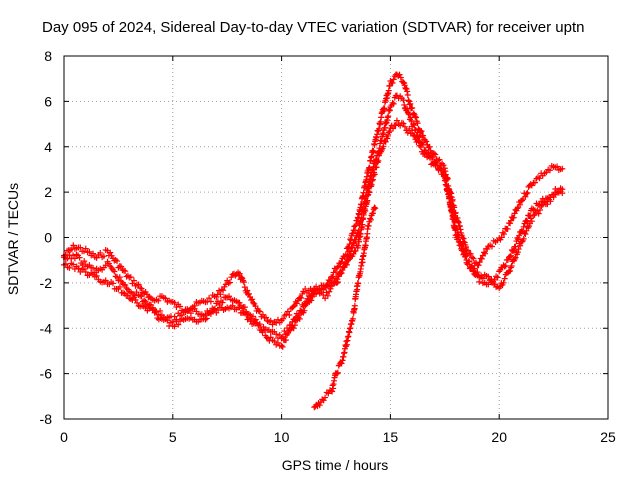  I want to click on y-tick-label: 8, so click(48, 56).